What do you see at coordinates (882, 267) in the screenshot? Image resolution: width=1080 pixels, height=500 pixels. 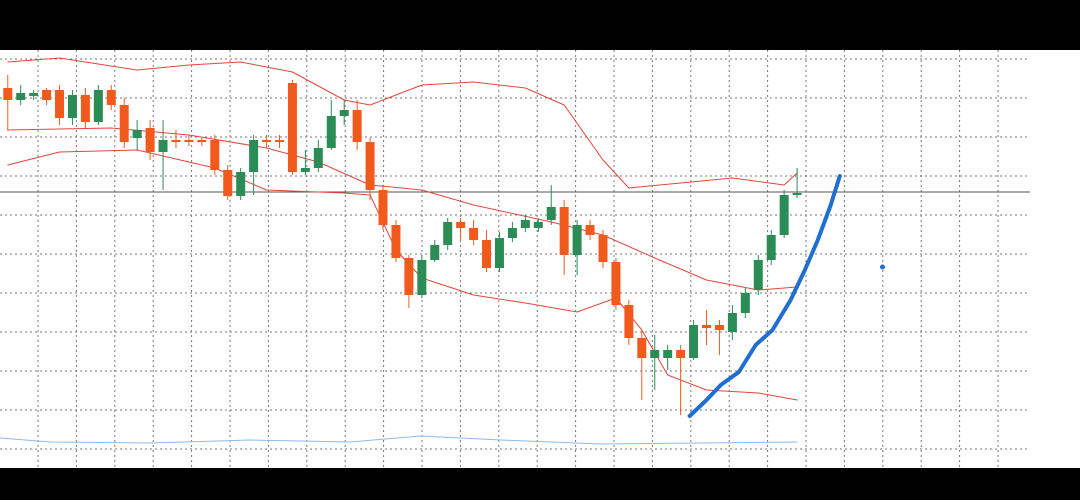 I see `marker-dot` at bounding box center [882, 267].